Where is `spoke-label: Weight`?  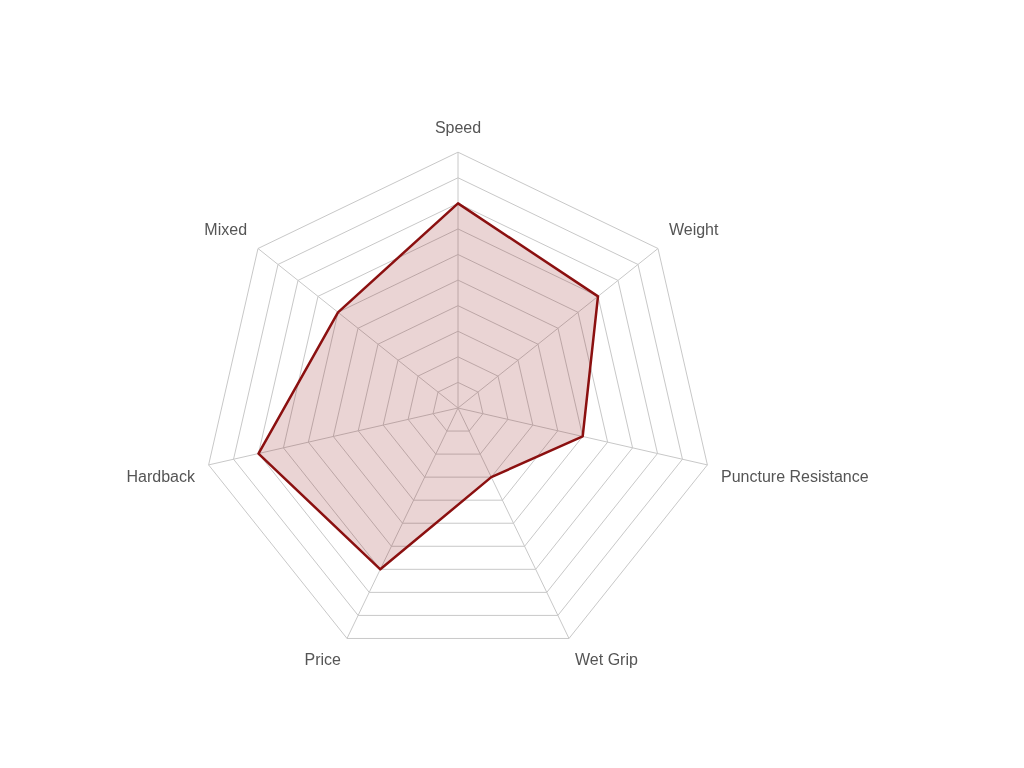 spoke-label: Weight is located at coordinates (693, 229).